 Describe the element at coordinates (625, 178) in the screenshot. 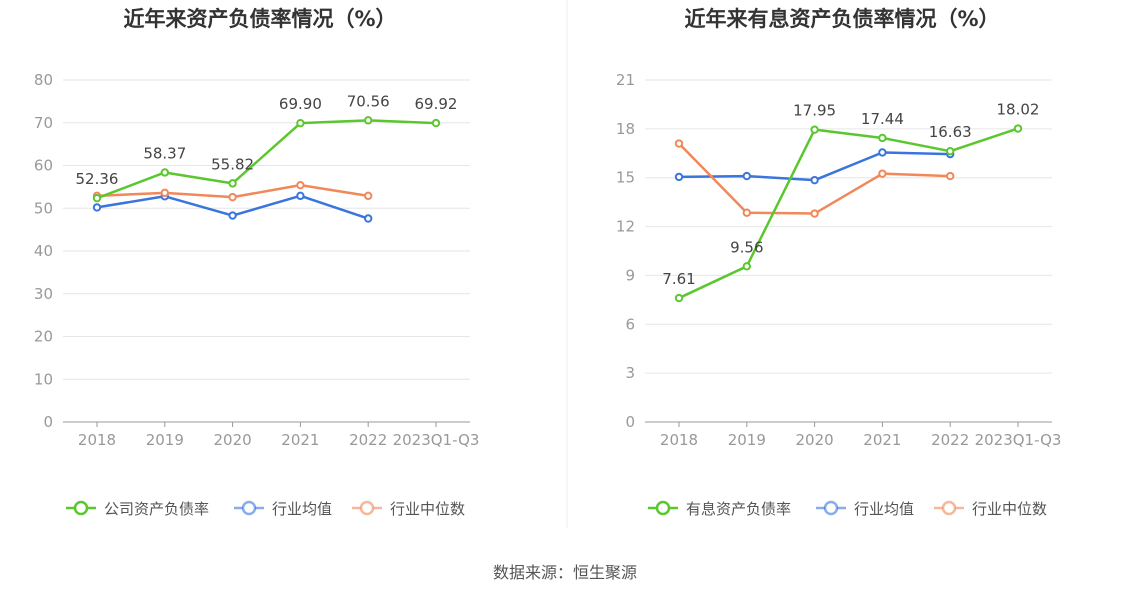

I see `y-tick-label: 15` at that location.